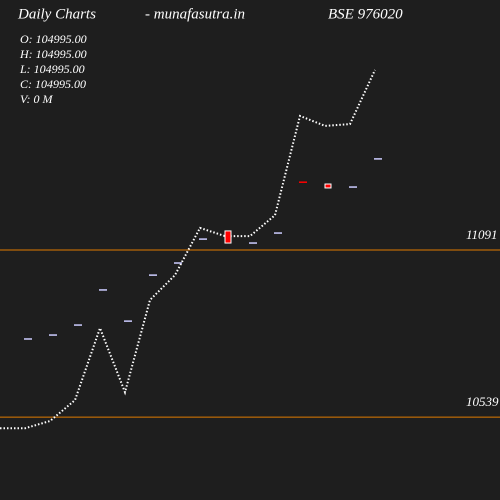  I want to click on level-label: 11091, so click(482, 234).